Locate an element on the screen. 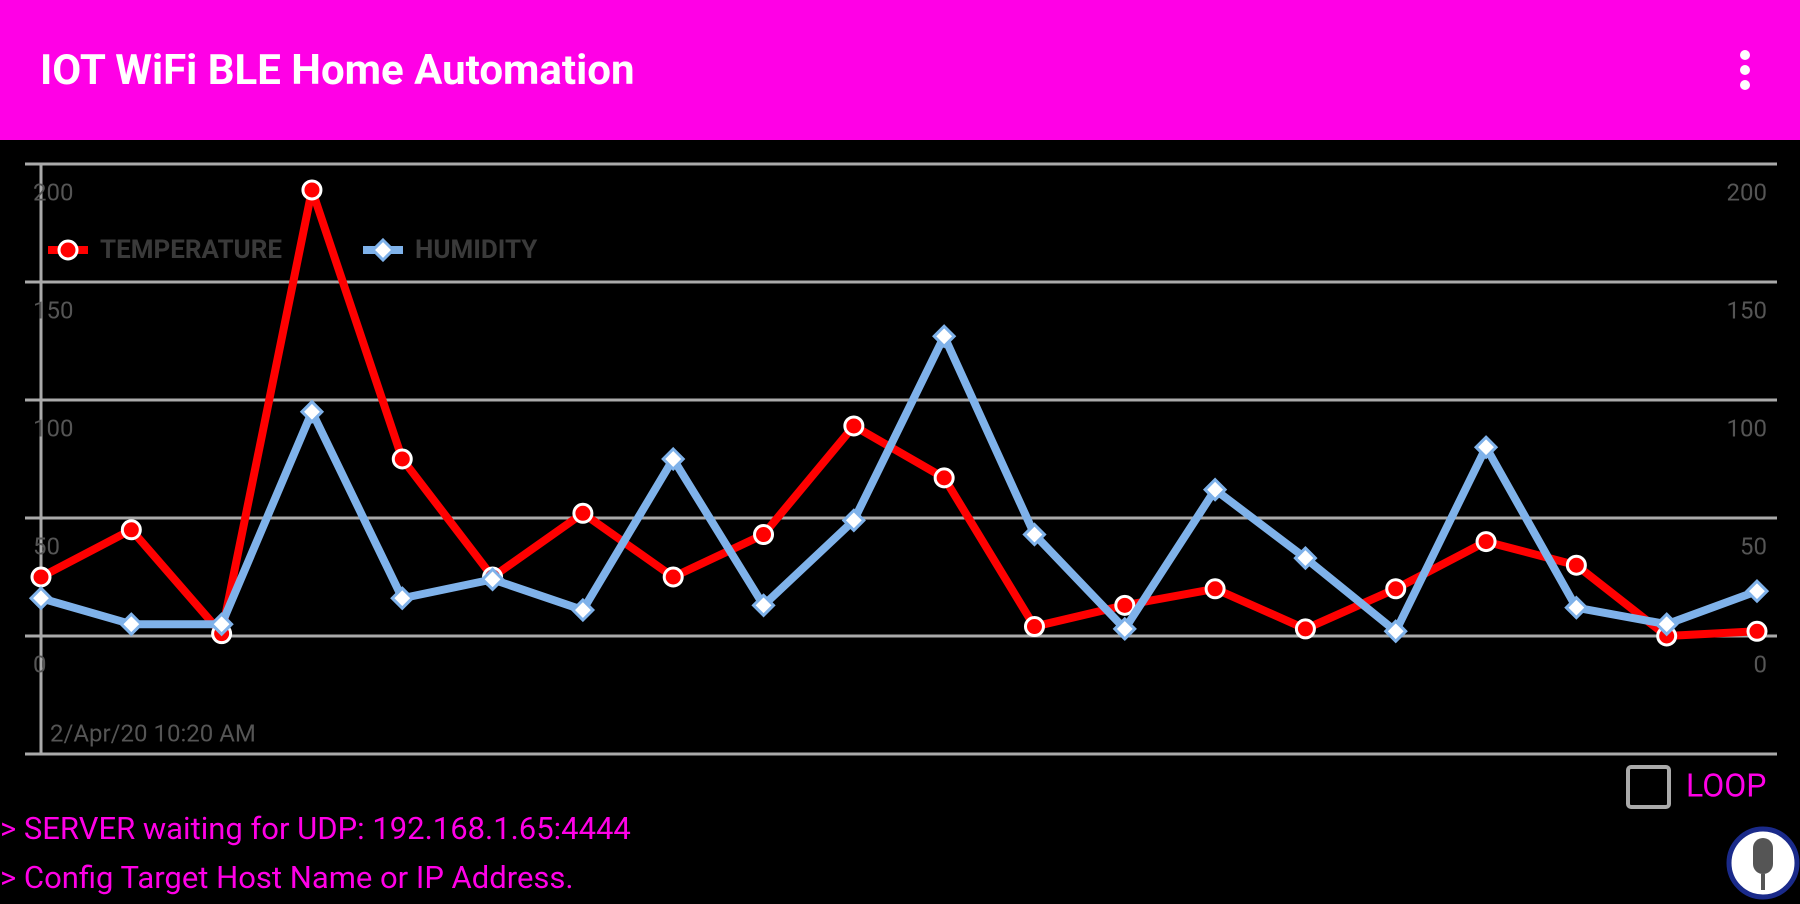 The width and height of the screenshot is (1800, 904). x-axis-label: 2/Apr/20 10:20 AM is located at coordinates (153, 733).